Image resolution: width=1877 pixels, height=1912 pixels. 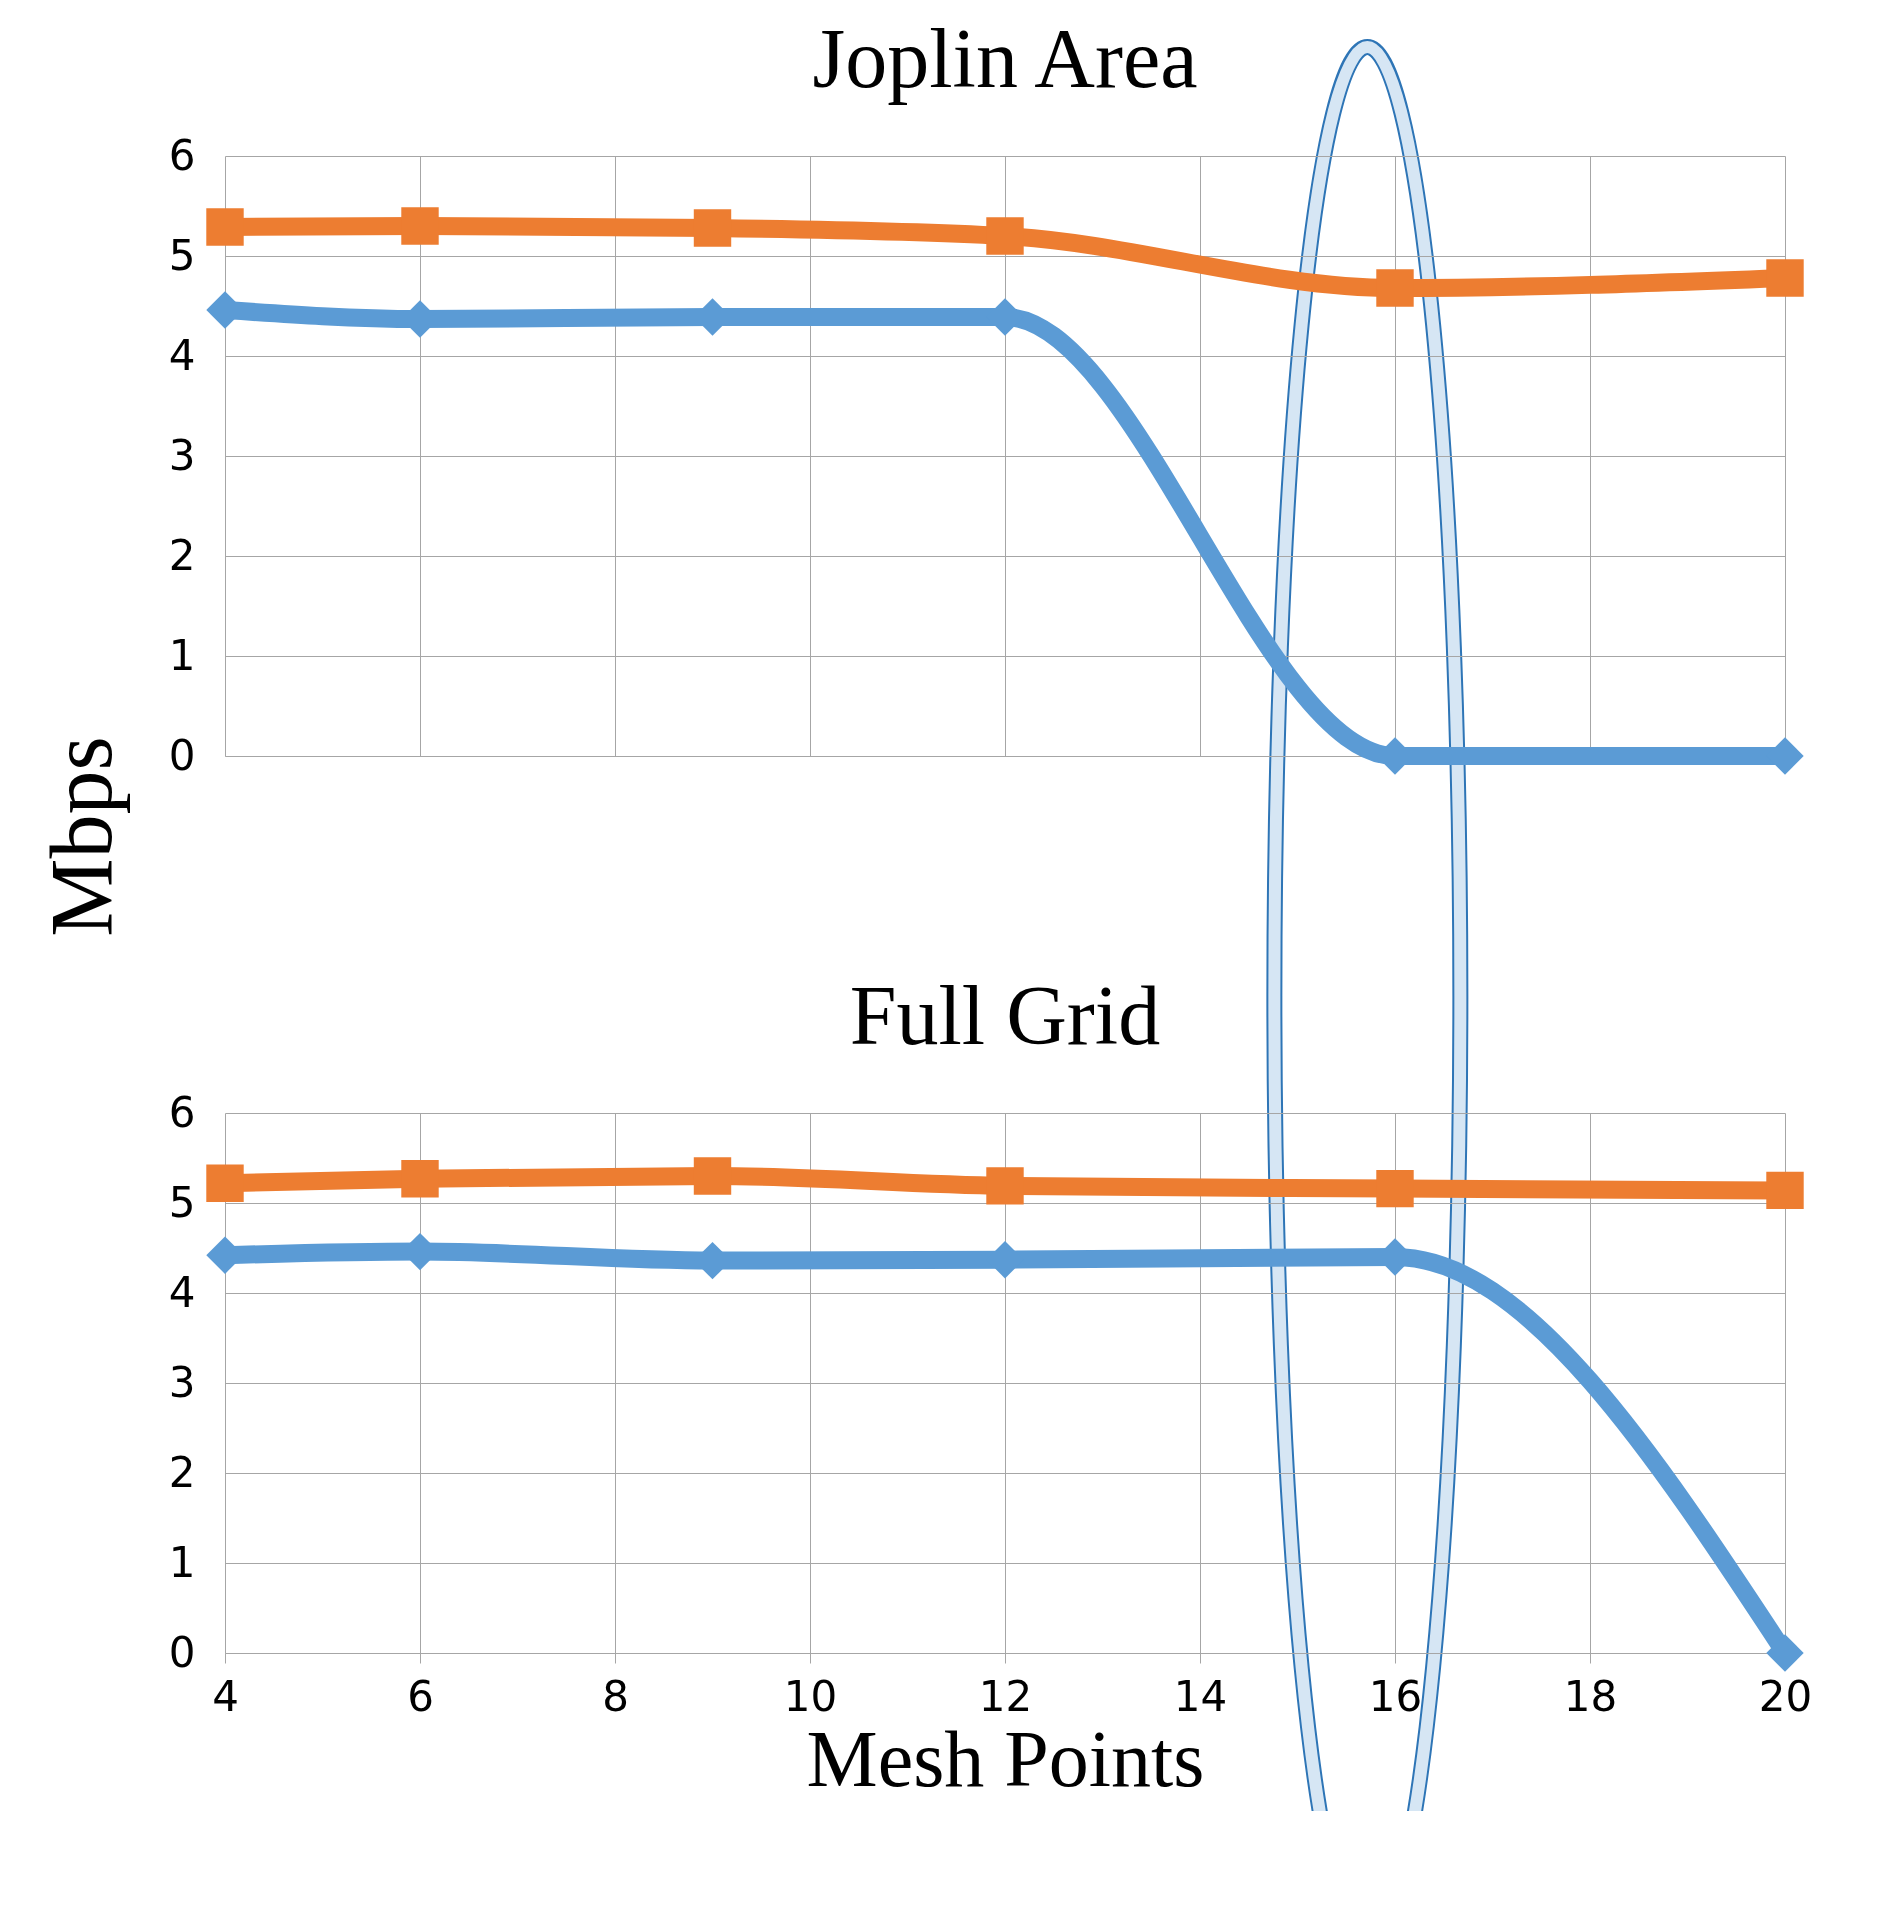 I want to click on x-tick-label: 18, so click(x=1590, y=1696).